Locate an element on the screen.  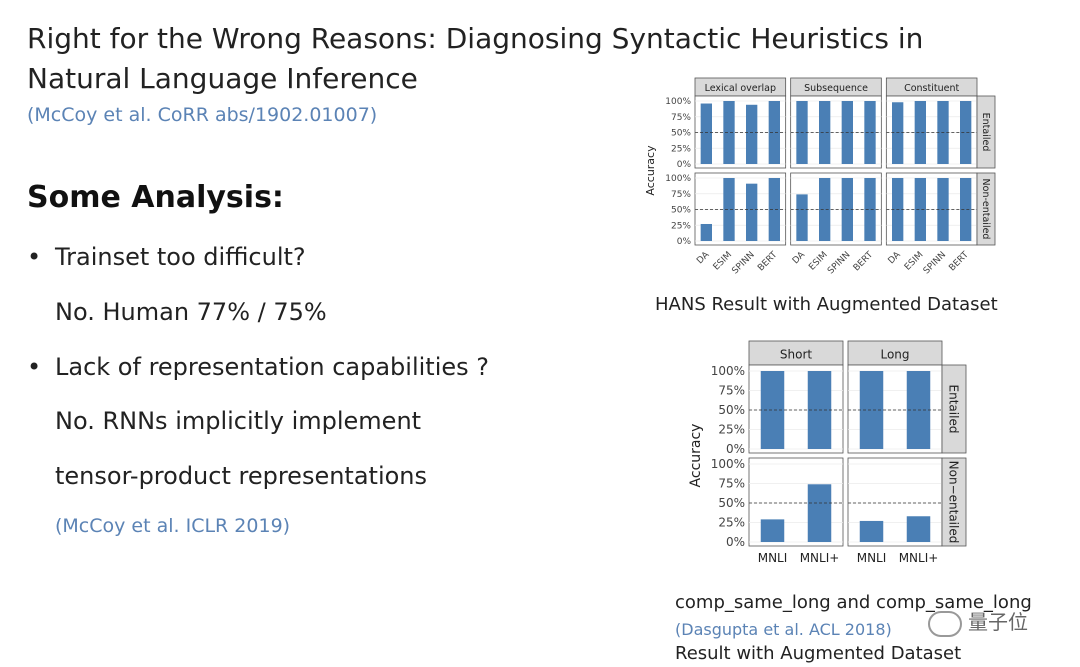
bullet-citation: (McCoy et al. ICLR 2019) is located at coordinates (173, 526).